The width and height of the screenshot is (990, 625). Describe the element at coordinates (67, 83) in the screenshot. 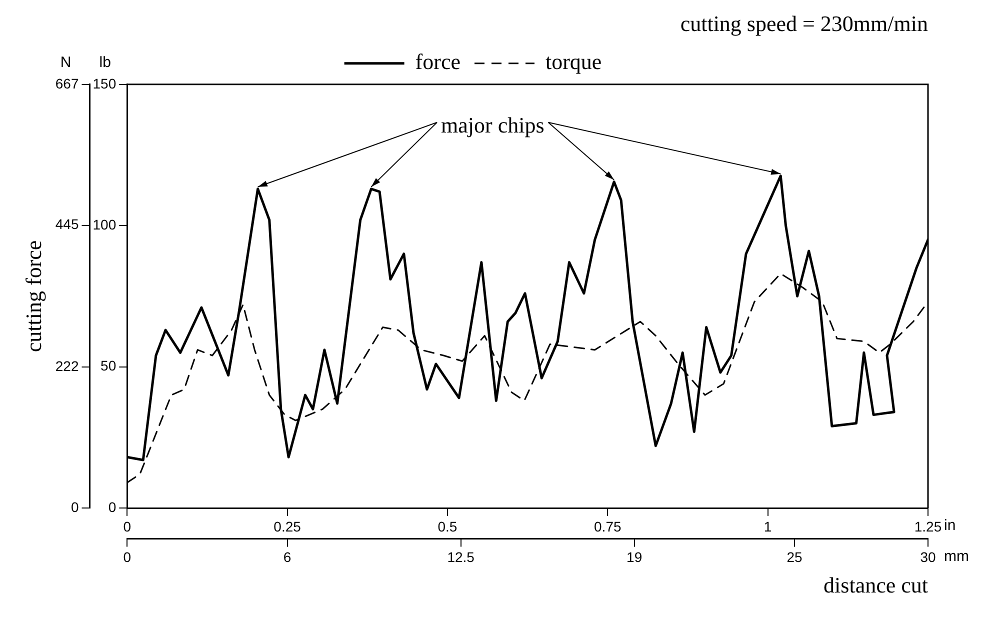

I see `y2-tick-label: 667` at that location.